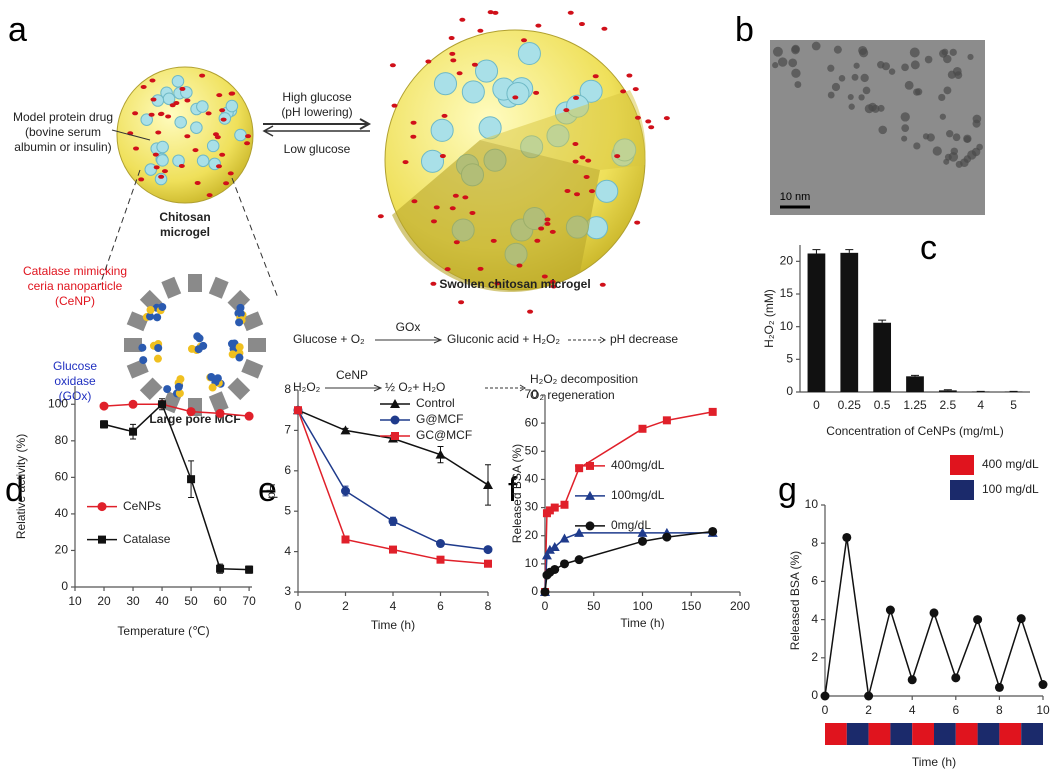 Image resolution: width=1050 pixels, height=772 pixels. Describe the element at coordinates (185, 232) in the screenshot. I see `label: microgel` at that location.